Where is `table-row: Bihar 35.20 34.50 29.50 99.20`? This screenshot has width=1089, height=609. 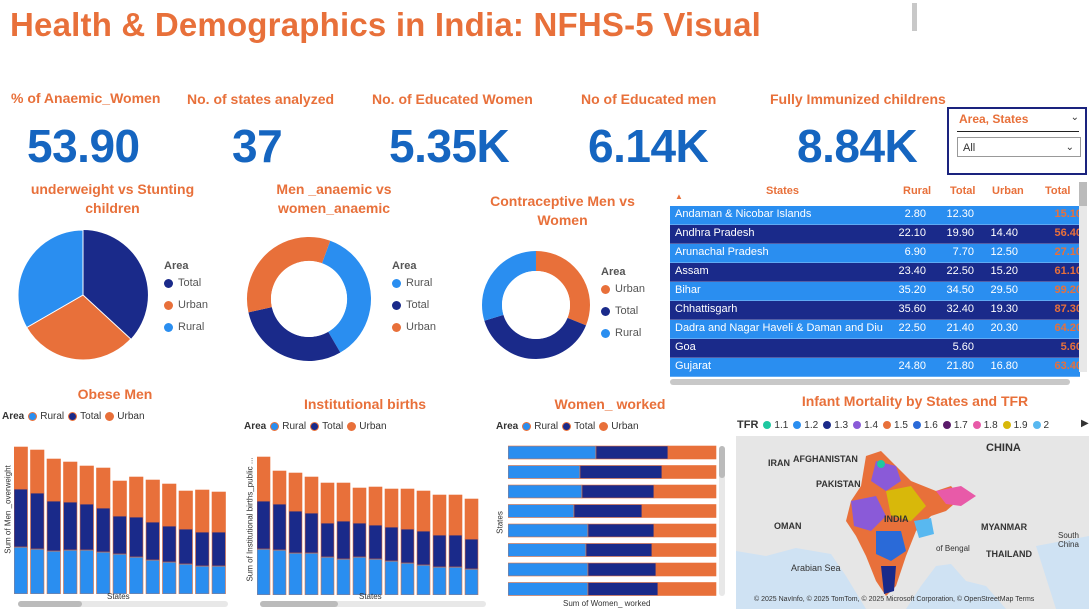 table-row: Bihar 35.20 34.50 29.50 99.20 is located at coordinates (876, 291).